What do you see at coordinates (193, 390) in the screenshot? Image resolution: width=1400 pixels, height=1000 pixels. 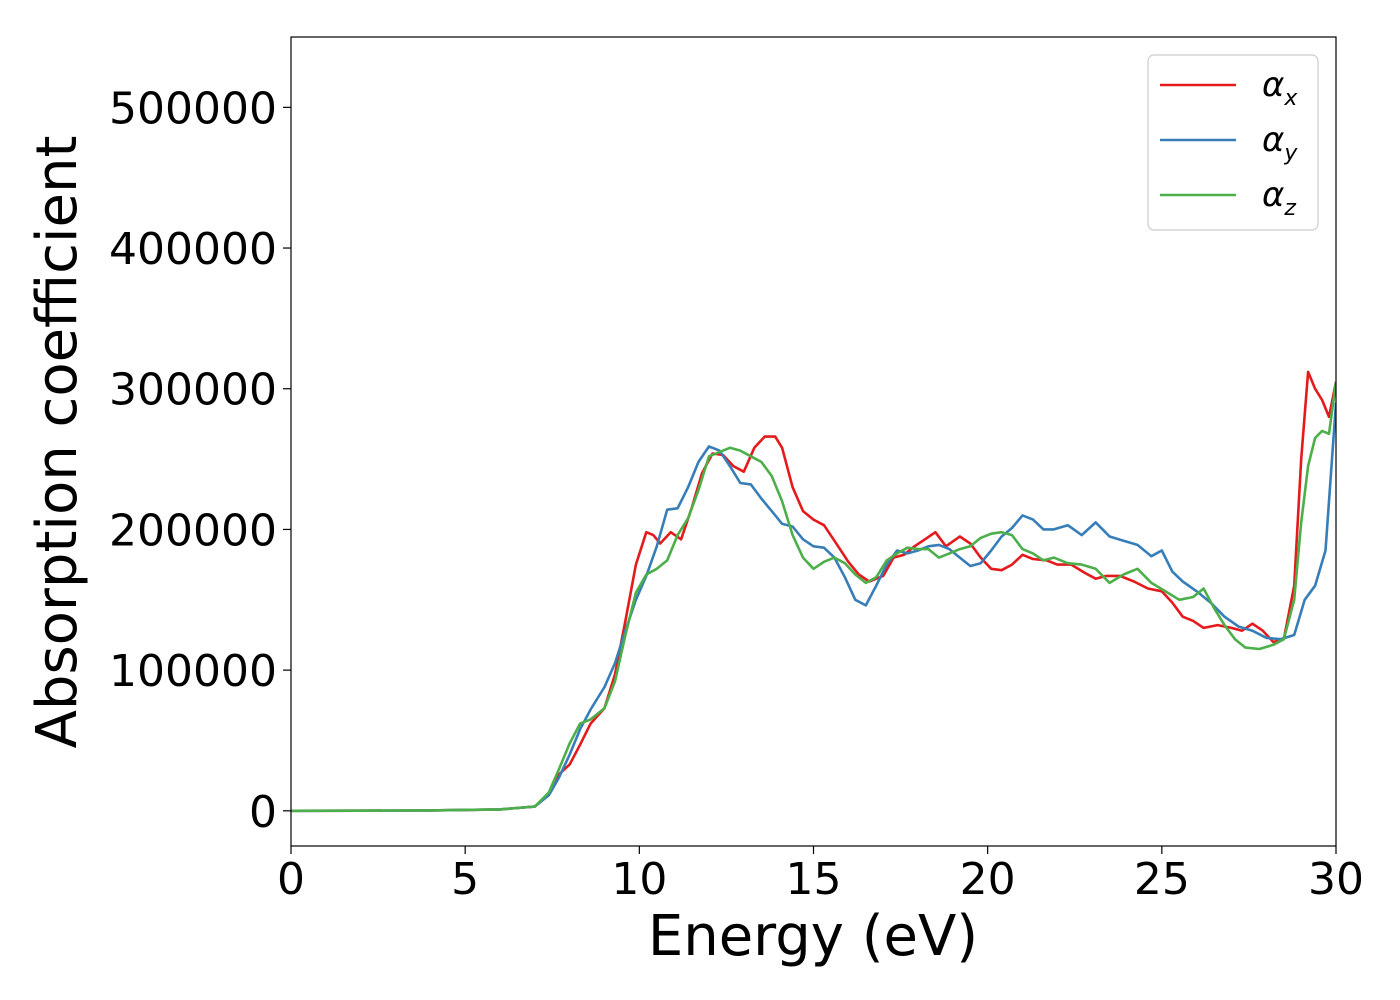 I see `y-tick-label: 300000` at bounding box center [193, 390].